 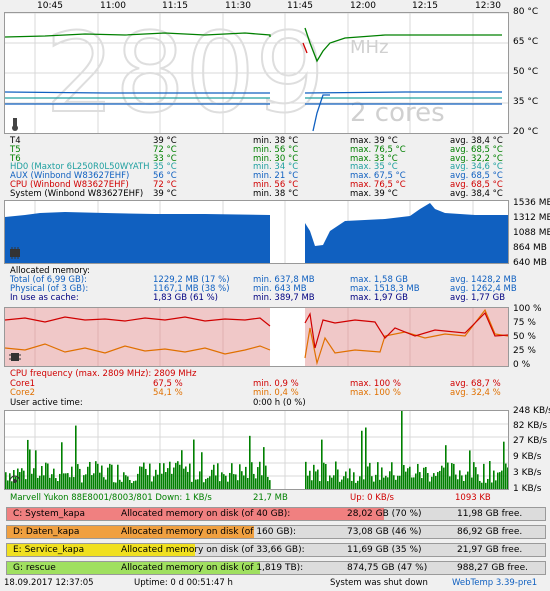 I want to click on stat-max: max. 67,5 °C, so click(x=378, y=176).